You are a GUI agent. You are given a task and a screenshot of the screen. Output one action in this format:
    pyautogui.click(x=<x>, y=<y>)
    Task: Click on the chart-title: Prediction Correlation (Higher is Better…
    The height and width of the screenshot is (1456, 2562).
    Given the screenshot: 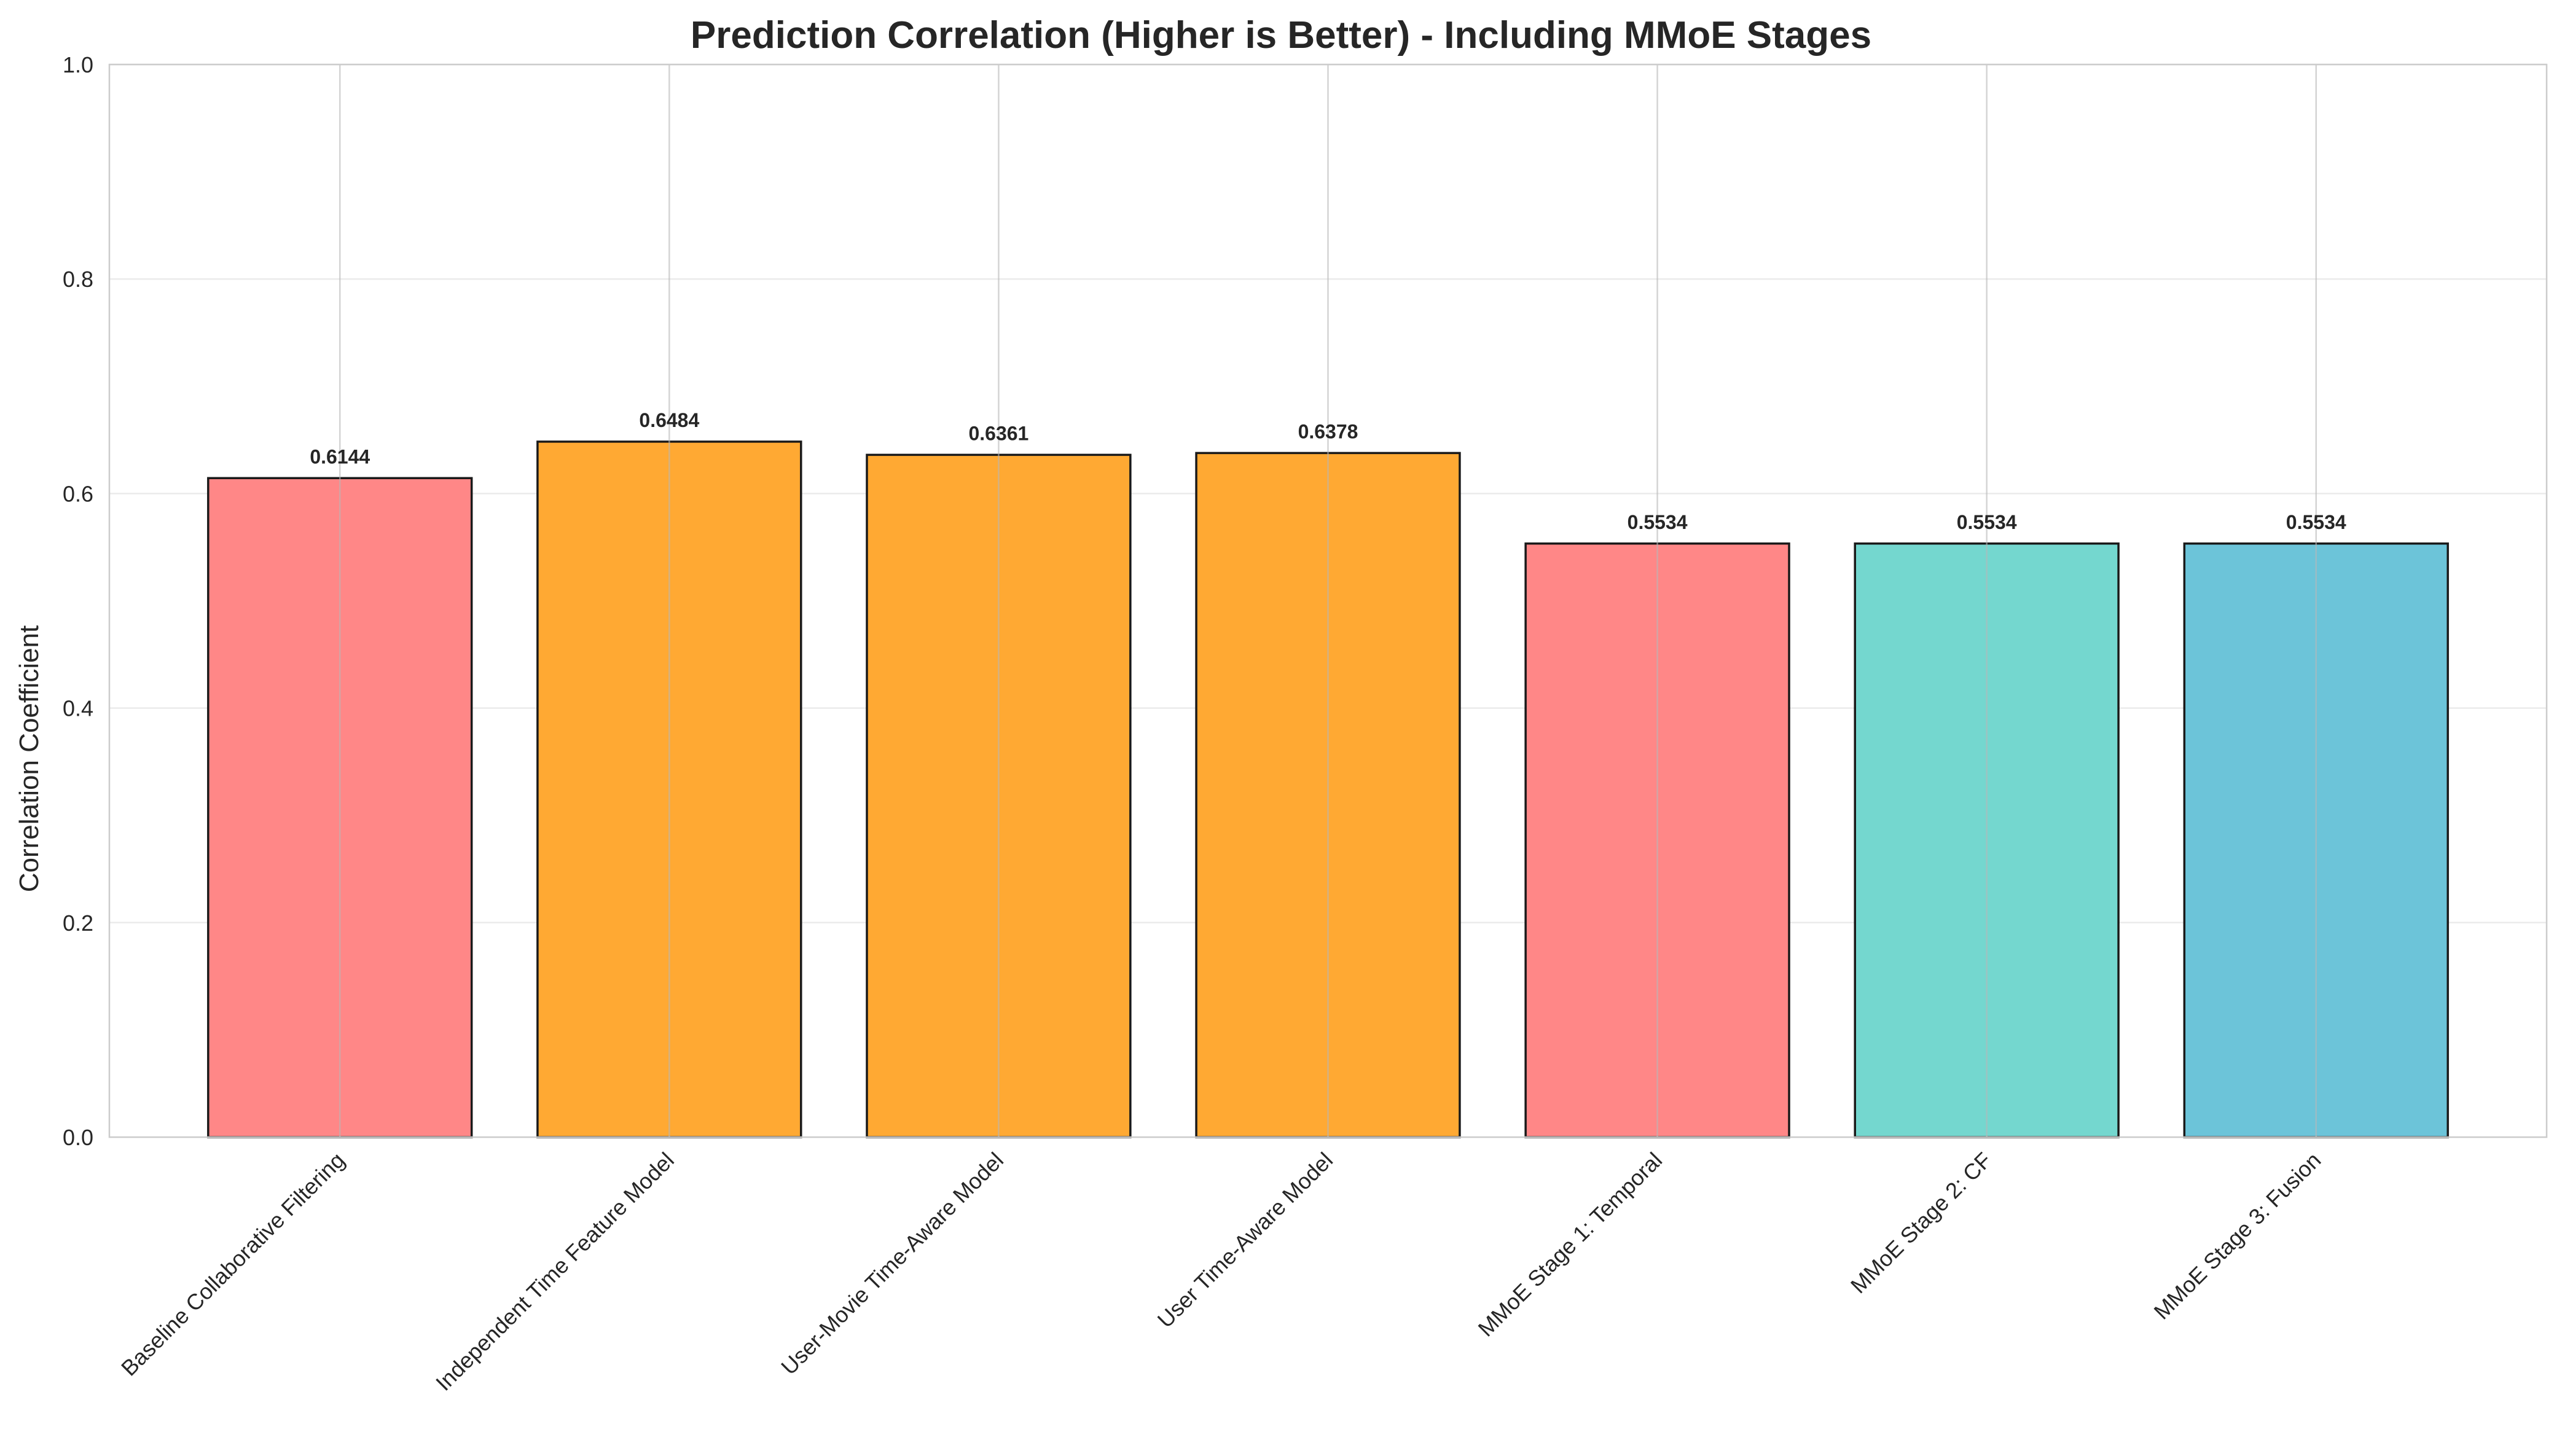 What is the action you would take?
    pyautogui.click(x=1281, y=35)
    